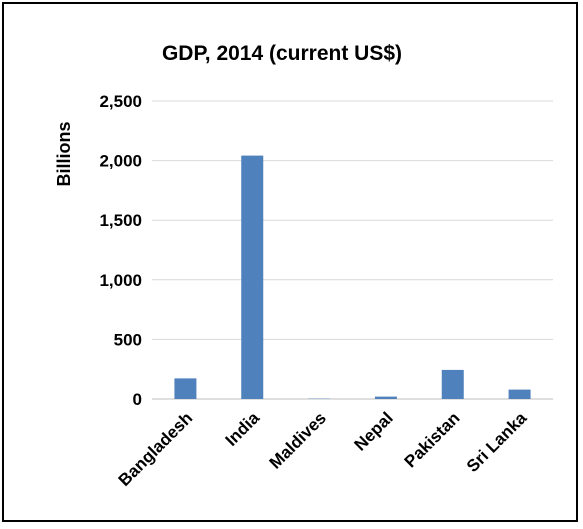 This screenshot has width=583, height=529. I want to click on y-tick-label: 0, so click(137, 399).